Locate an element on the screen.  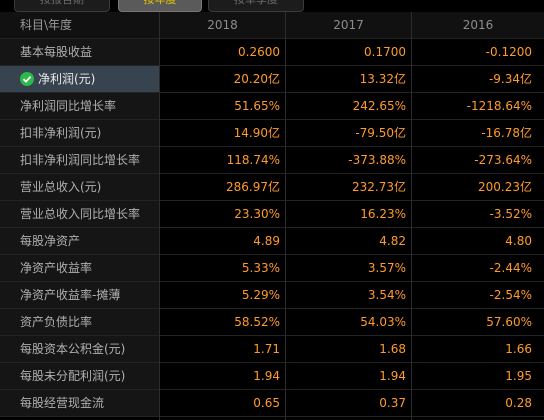
table-row: 净资产收益率 5.33% 3.57% -2.44% is located at coordinates (272, 268).